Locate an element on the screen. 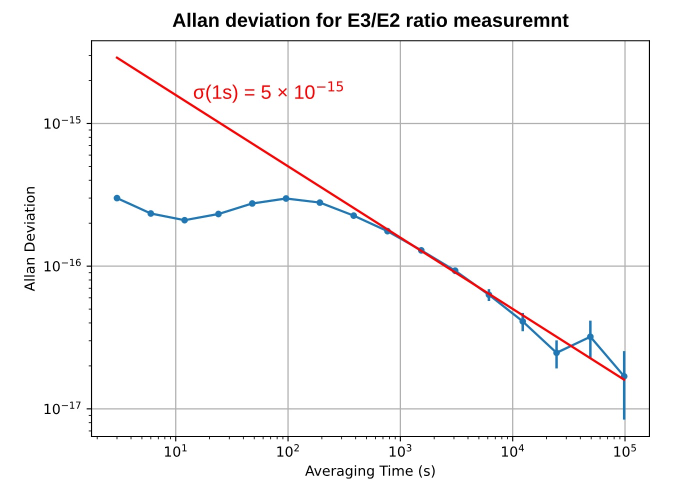 The image size is (673, 491). x-axis-title: Averaging Time (s) is located at coordinates (370, 472).